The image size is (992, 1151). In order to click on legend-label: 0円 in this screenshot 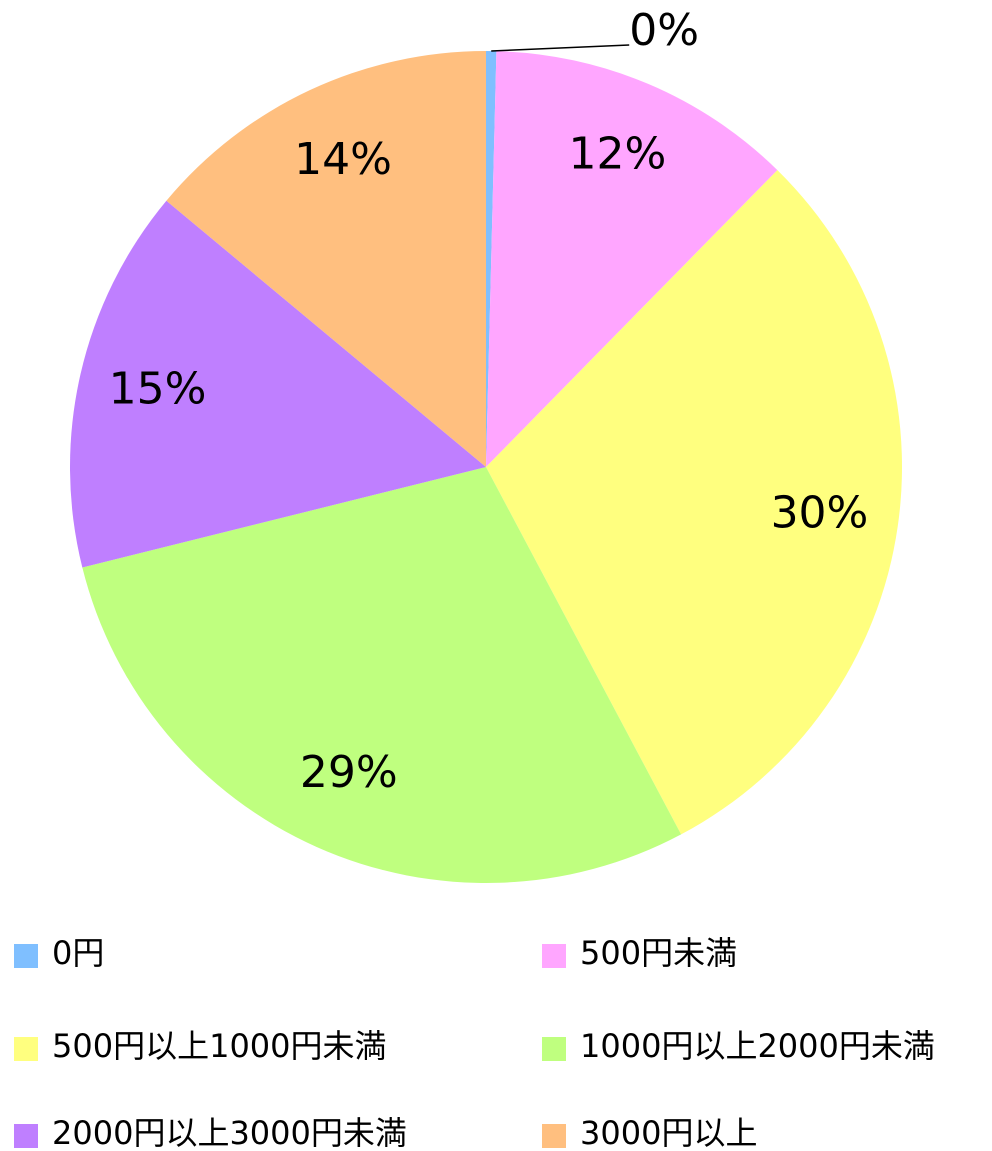, I will do `click(78, 953)`.